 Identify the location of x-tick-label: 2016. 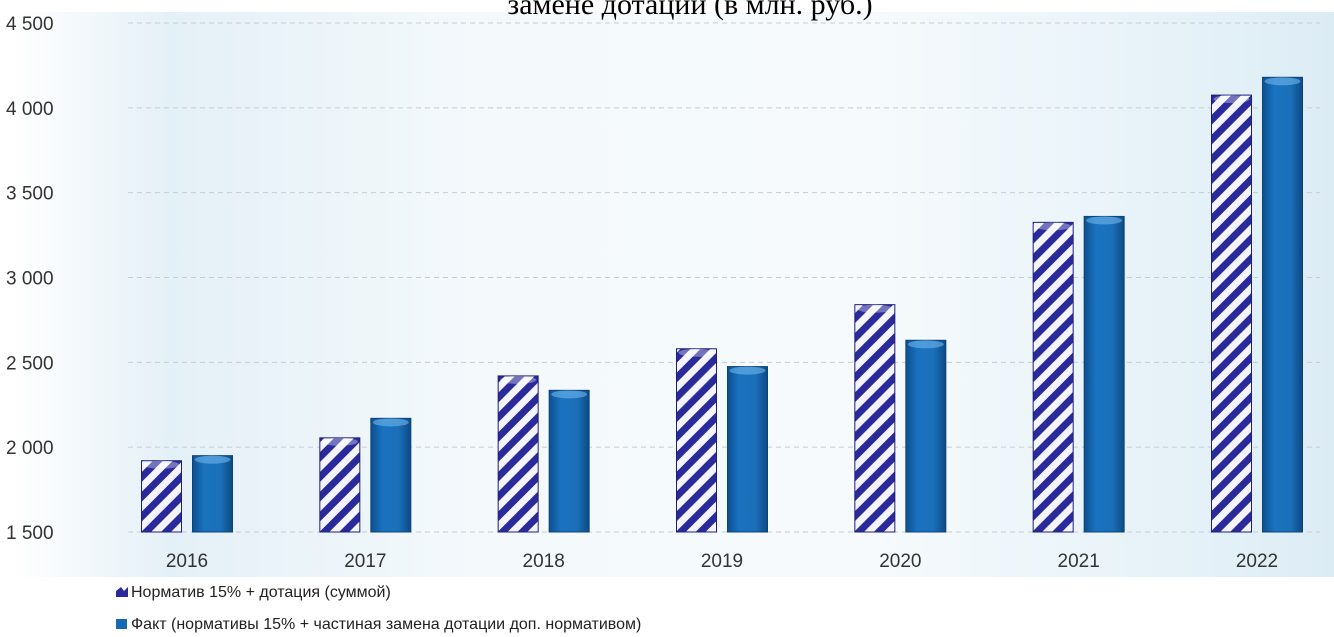
(187, 561).